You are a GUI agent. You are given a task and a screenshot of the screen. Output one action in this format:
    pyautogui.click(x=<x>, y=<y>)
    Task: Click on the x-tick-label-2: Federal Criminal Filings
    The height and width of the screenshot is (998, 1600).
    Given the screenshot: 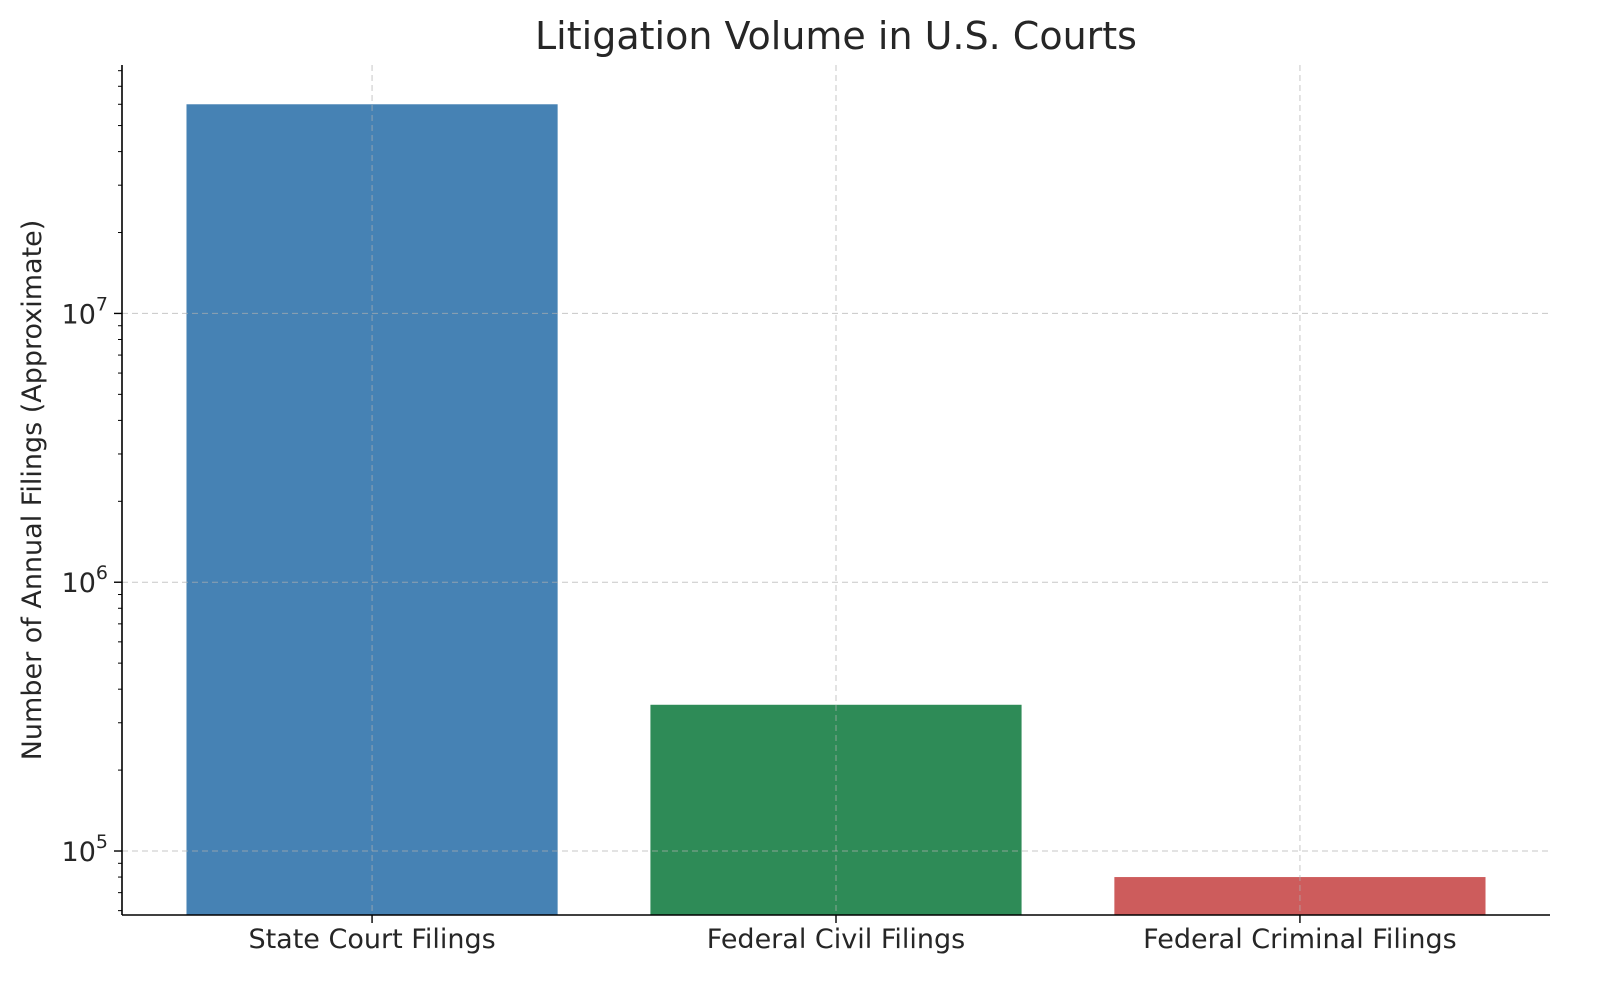 What is the action you would take?
    pyautogui.click(x=1300, y=939)
    